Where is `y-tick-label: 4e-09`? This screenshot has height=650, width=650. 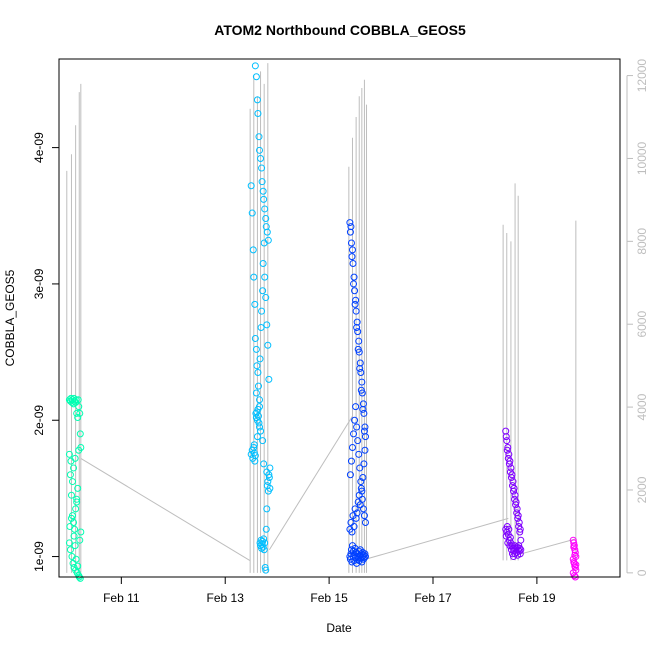 y-tick-label: 4e-09 is located at coordinates (39, 147).